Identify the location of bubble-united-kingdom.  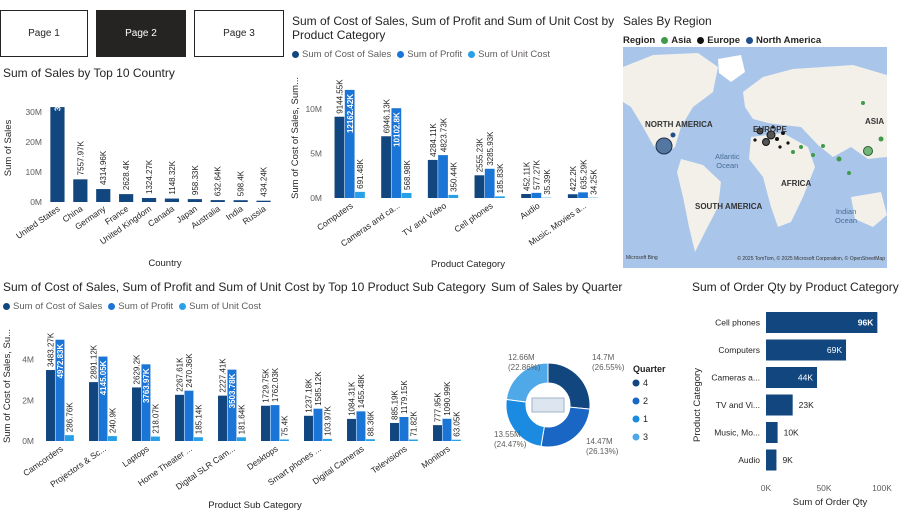
(760, 131).